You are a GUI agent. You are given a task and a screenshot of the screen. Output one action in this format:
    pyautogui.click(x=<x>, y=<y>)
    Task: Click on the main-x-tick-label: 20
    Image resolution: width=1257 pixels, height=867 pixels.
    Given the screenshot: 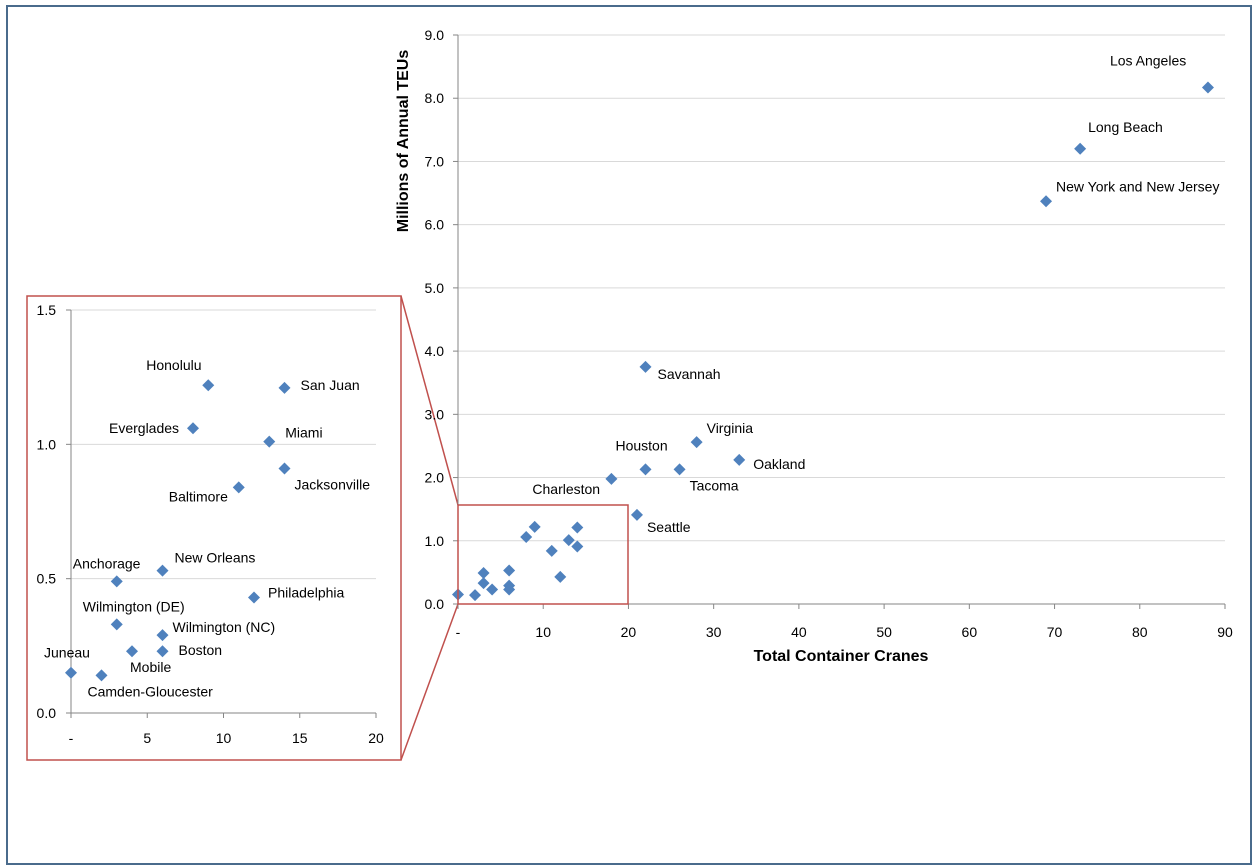 What is the action you would take?
    pyautogui.click(x=629, y=632)
    